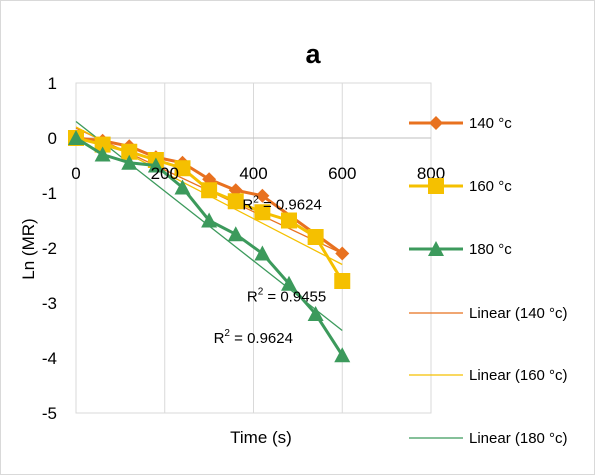 This screenshot has height=476, width=595. I want to click on y-tick-label: -5, so click(49, 413).